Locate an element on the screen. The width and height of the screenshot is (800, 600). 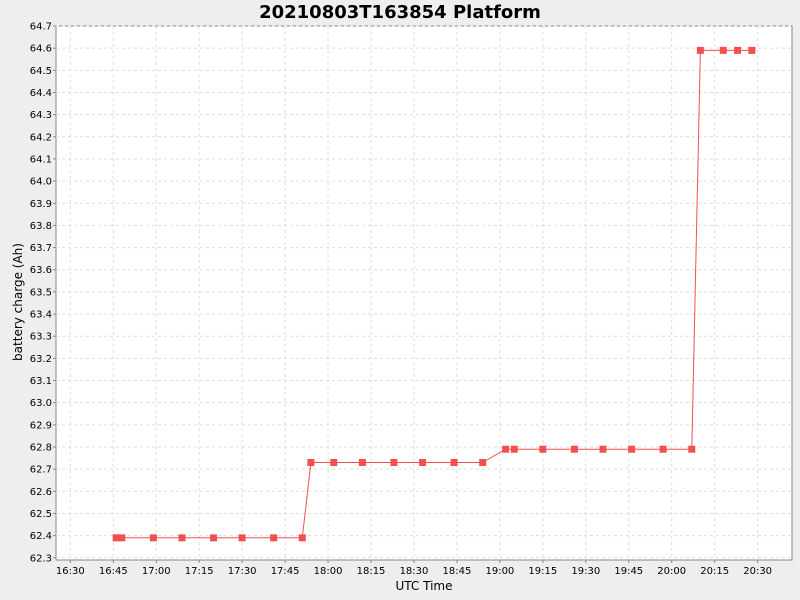
y-tick-label: 62.5 is located at coordinates (41, 514).